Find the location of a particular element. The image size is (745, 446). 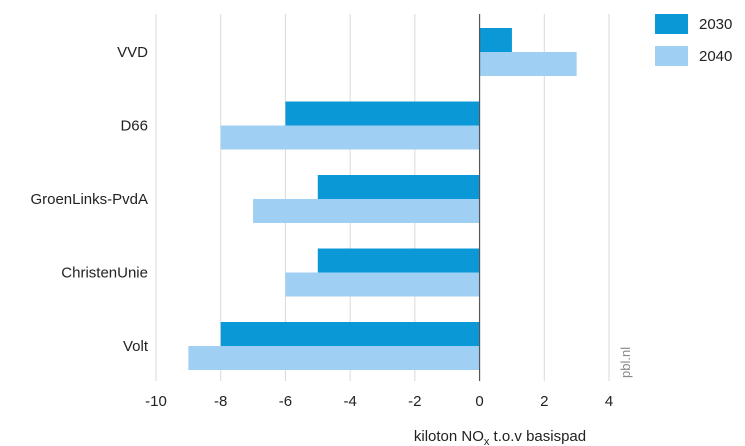

bar-2030-d66 is located at coordinates (382, 113).